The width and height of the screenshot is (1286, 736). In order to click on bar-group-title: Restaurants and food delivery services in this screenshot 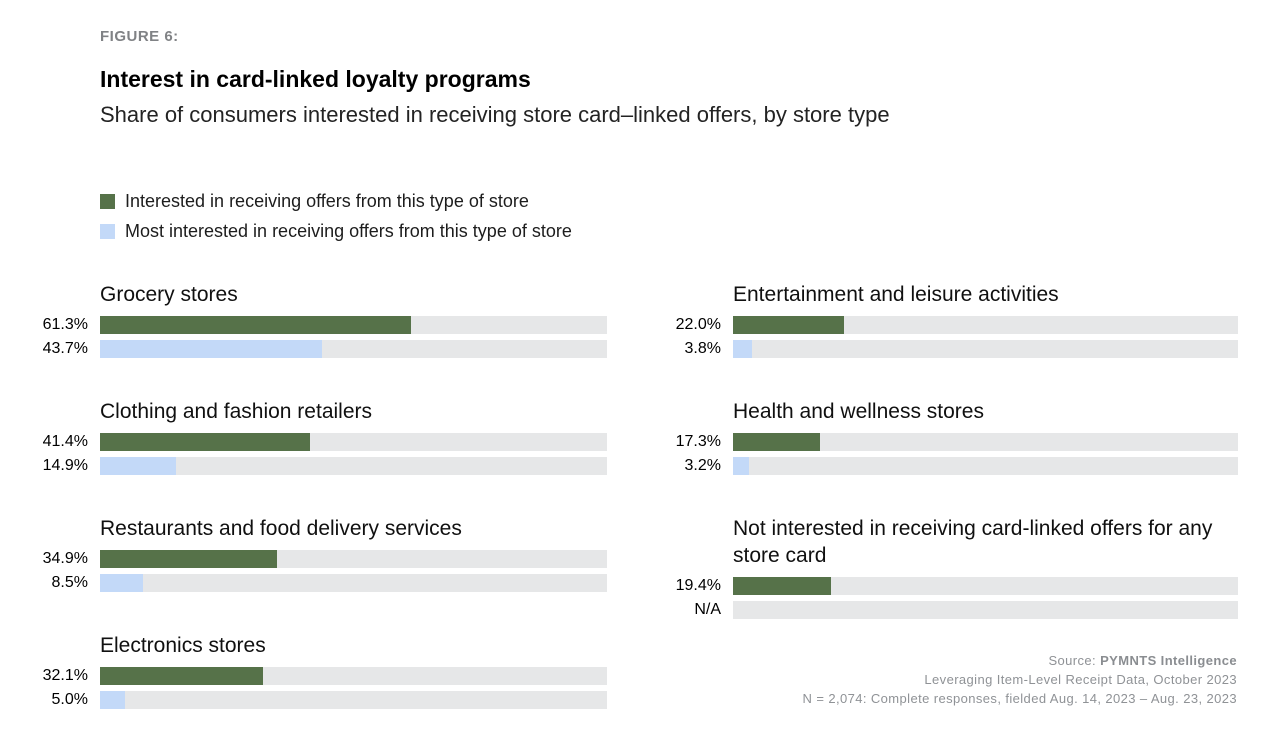, I will do `click(281, 528)`.